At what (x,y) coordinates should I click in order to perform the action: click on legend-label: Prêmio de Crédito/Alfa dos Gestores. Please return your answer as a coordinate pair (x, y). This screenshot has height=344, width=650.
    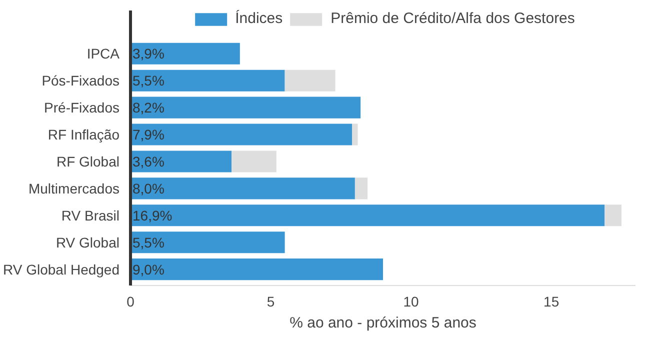
    Looking at the image, I should click on (452, 18).